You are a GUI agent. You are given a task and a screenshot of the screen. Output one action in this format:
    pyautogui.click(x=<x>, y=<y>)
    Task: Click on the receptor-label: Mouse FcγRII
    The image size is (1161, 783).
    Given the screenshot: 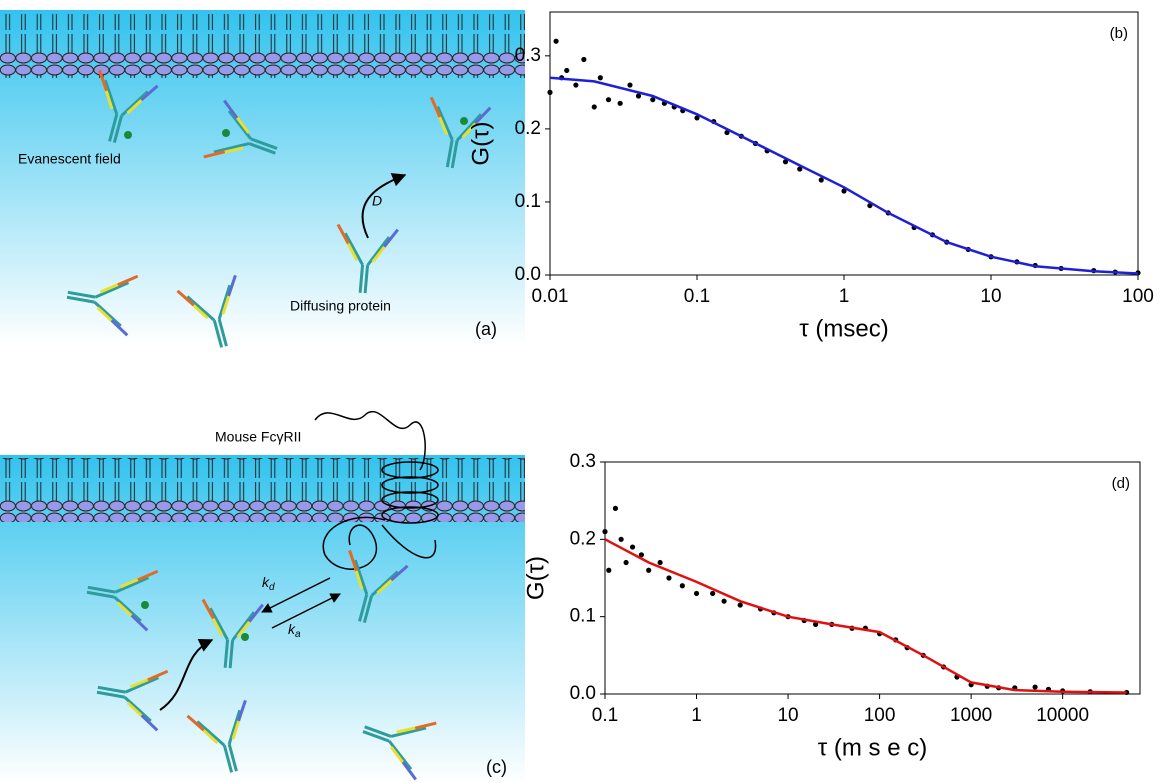 What is the action you would take?
    pyautogui.click(x=258, y=437)
    